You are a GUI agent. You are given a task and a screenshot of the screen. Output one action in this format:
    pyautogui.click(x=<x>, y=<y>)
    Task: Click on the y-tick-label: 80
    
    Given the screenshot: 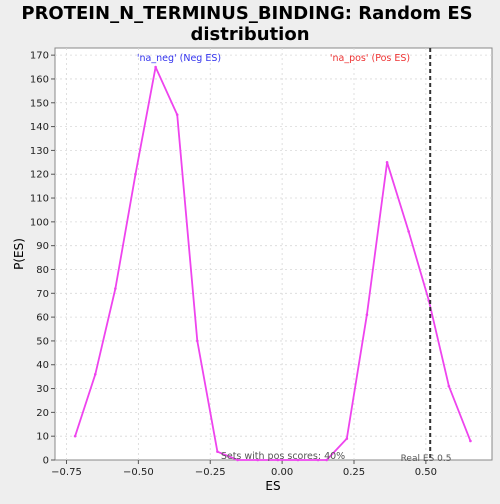 What is the action you would take?
    pyautogui.click(x=42, y=270)
    